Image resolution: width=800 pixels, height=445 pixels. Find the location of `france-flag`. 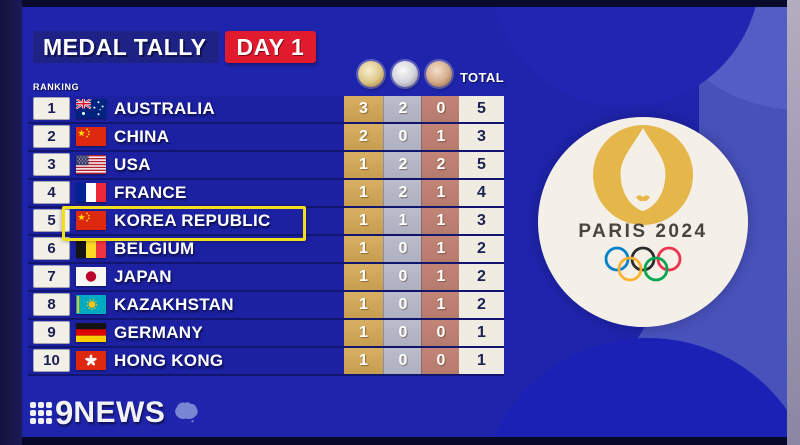

france-flag is located at coordinates (91, 192).